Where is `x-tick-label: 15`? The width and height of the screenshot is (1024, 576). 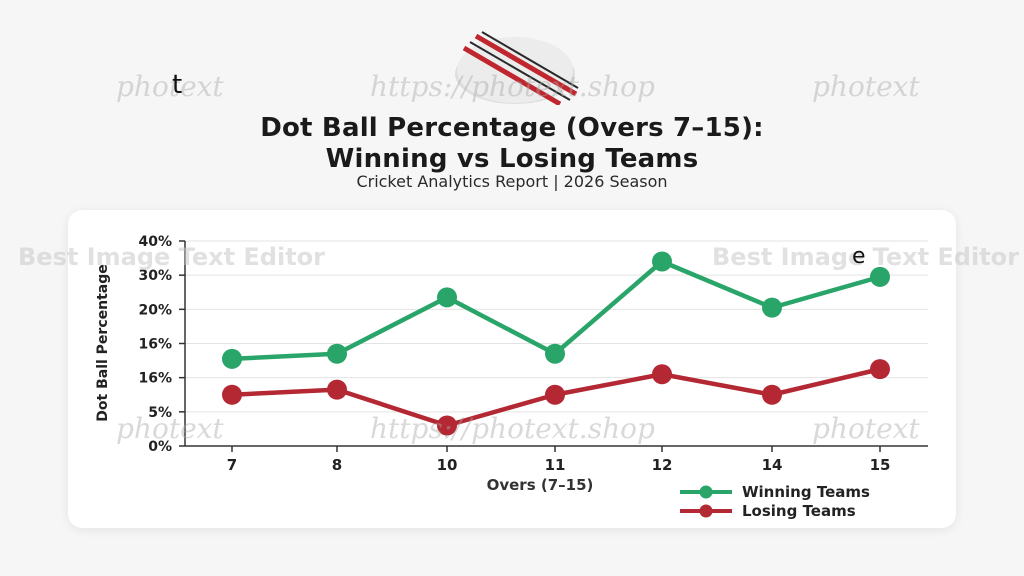
x-tick-label: 15 is located at coordinates (880, 465).